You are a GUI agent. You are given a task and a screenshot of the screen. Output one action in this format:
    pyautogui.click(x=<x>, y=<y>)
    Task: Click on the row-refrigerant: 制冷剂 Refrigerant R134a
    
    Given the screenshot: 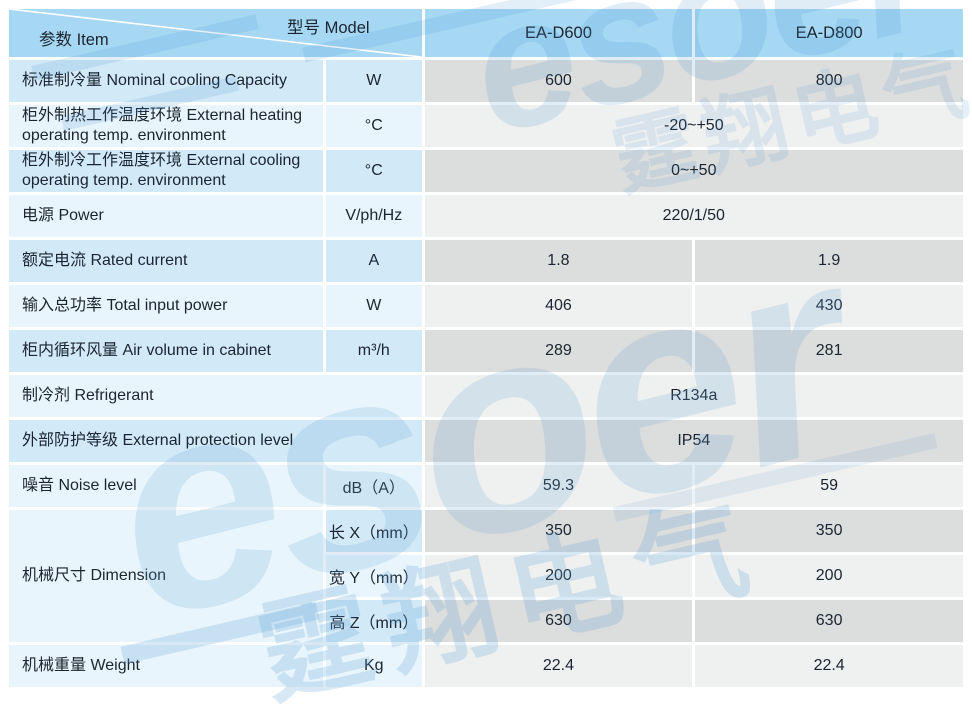 What is the action you would take?
    pyautogui.click(x=486, y=396)
    